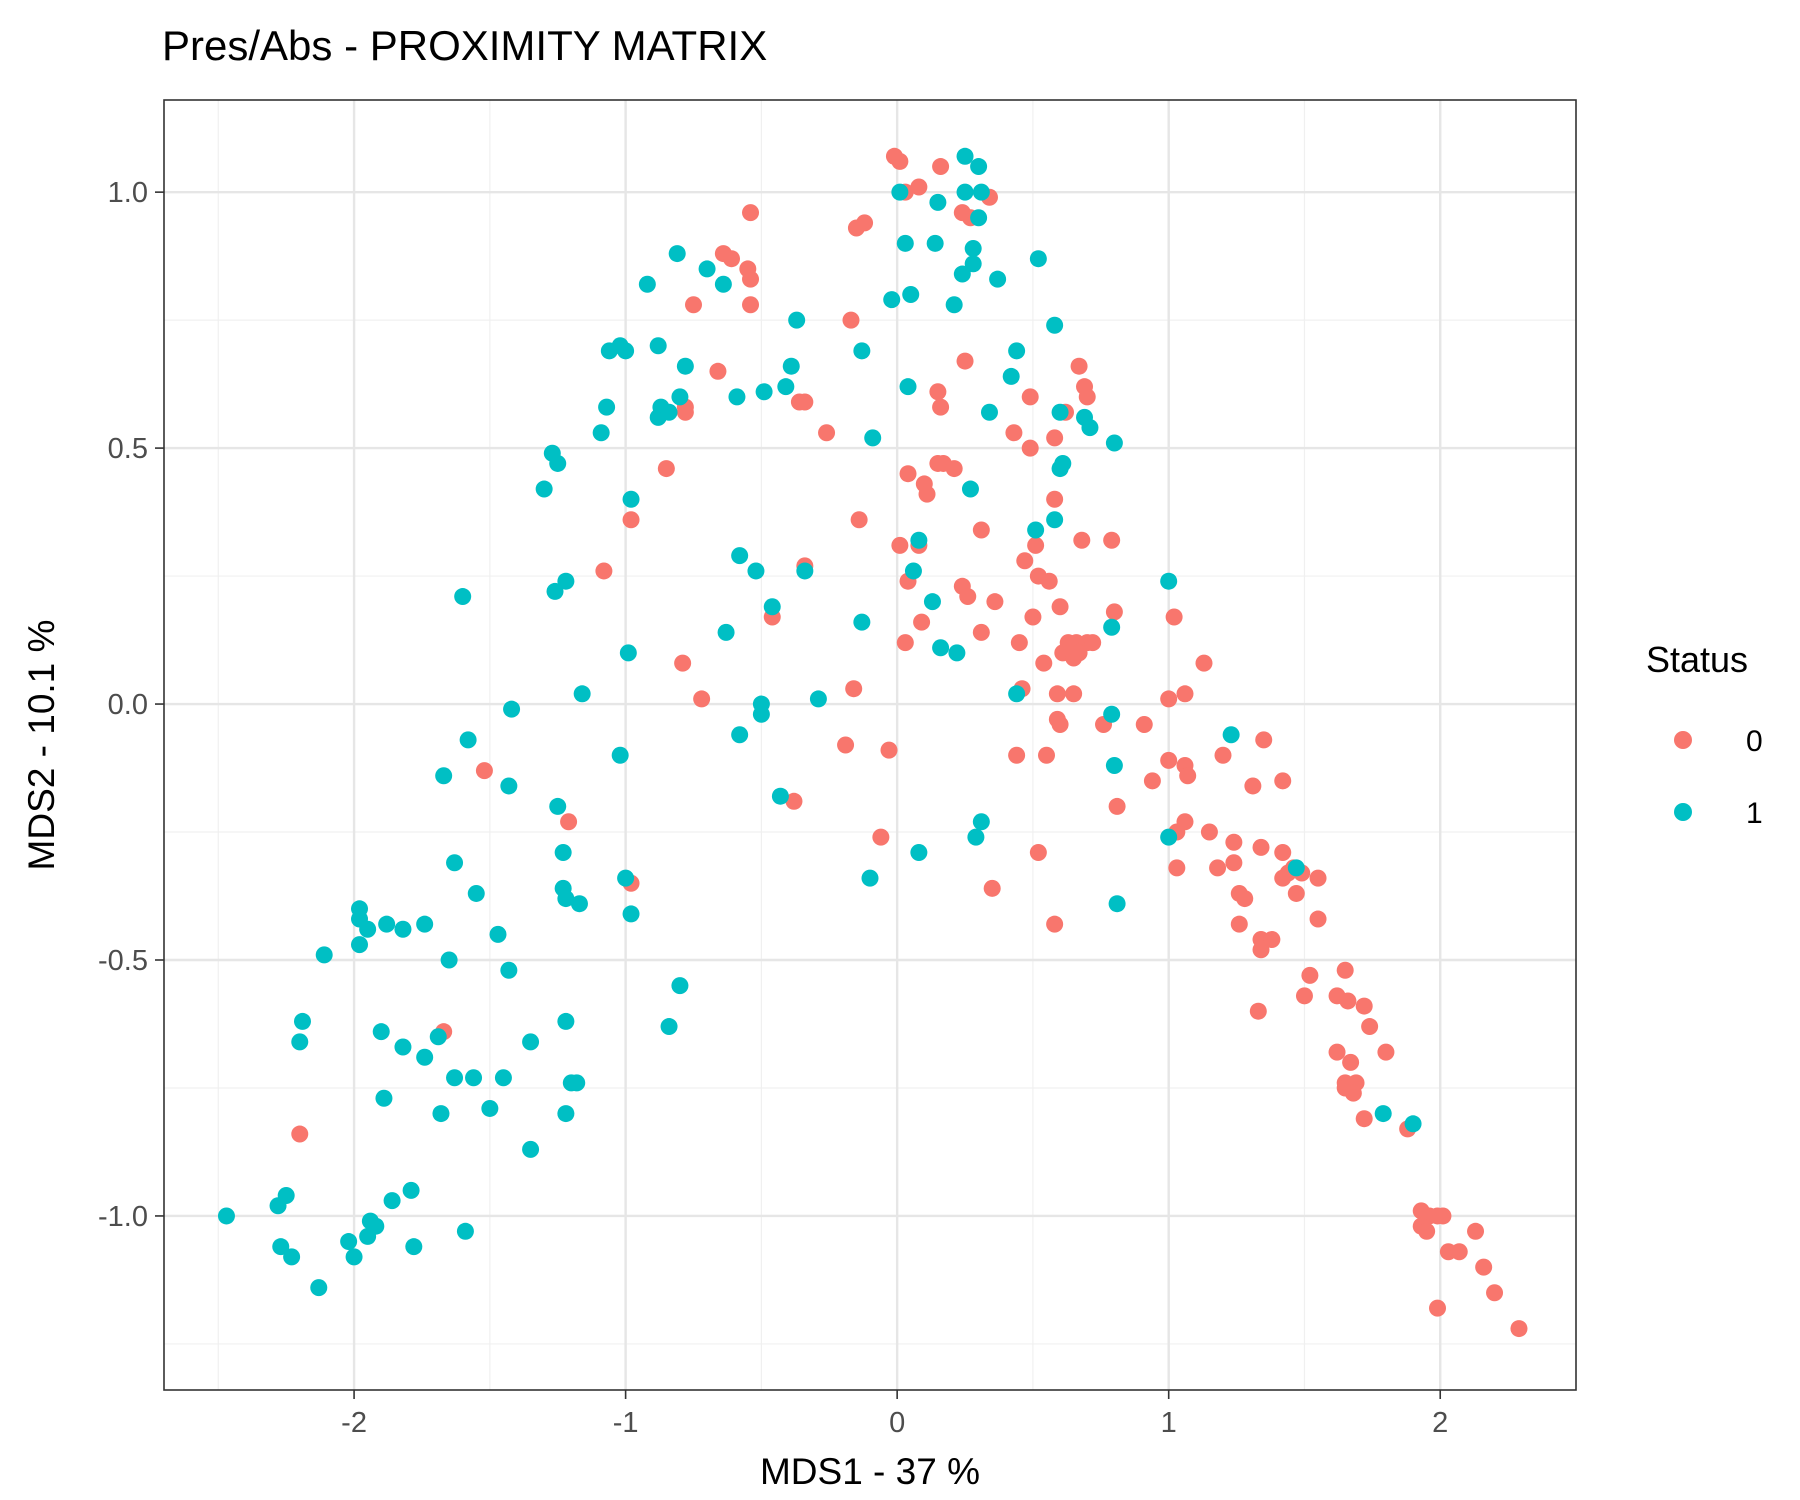 The height and width of the screenshot is (1500, 1800). I want to click on x-tick-label: 1, so click(1169, 1423).